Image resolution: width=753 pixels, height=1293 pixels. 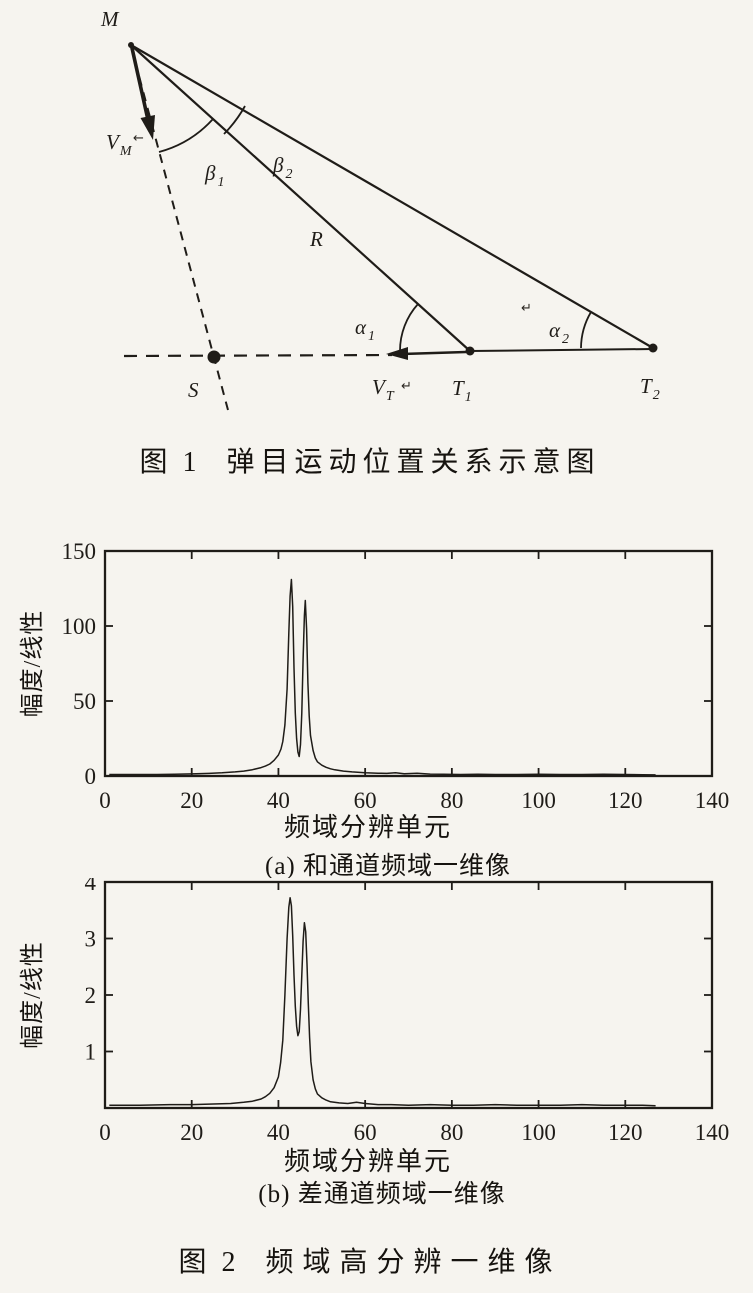 What do you see at coordinates (91, 776) in the screenshot?
I see `y-tick-label: 0` at bounding box center [91, 776].